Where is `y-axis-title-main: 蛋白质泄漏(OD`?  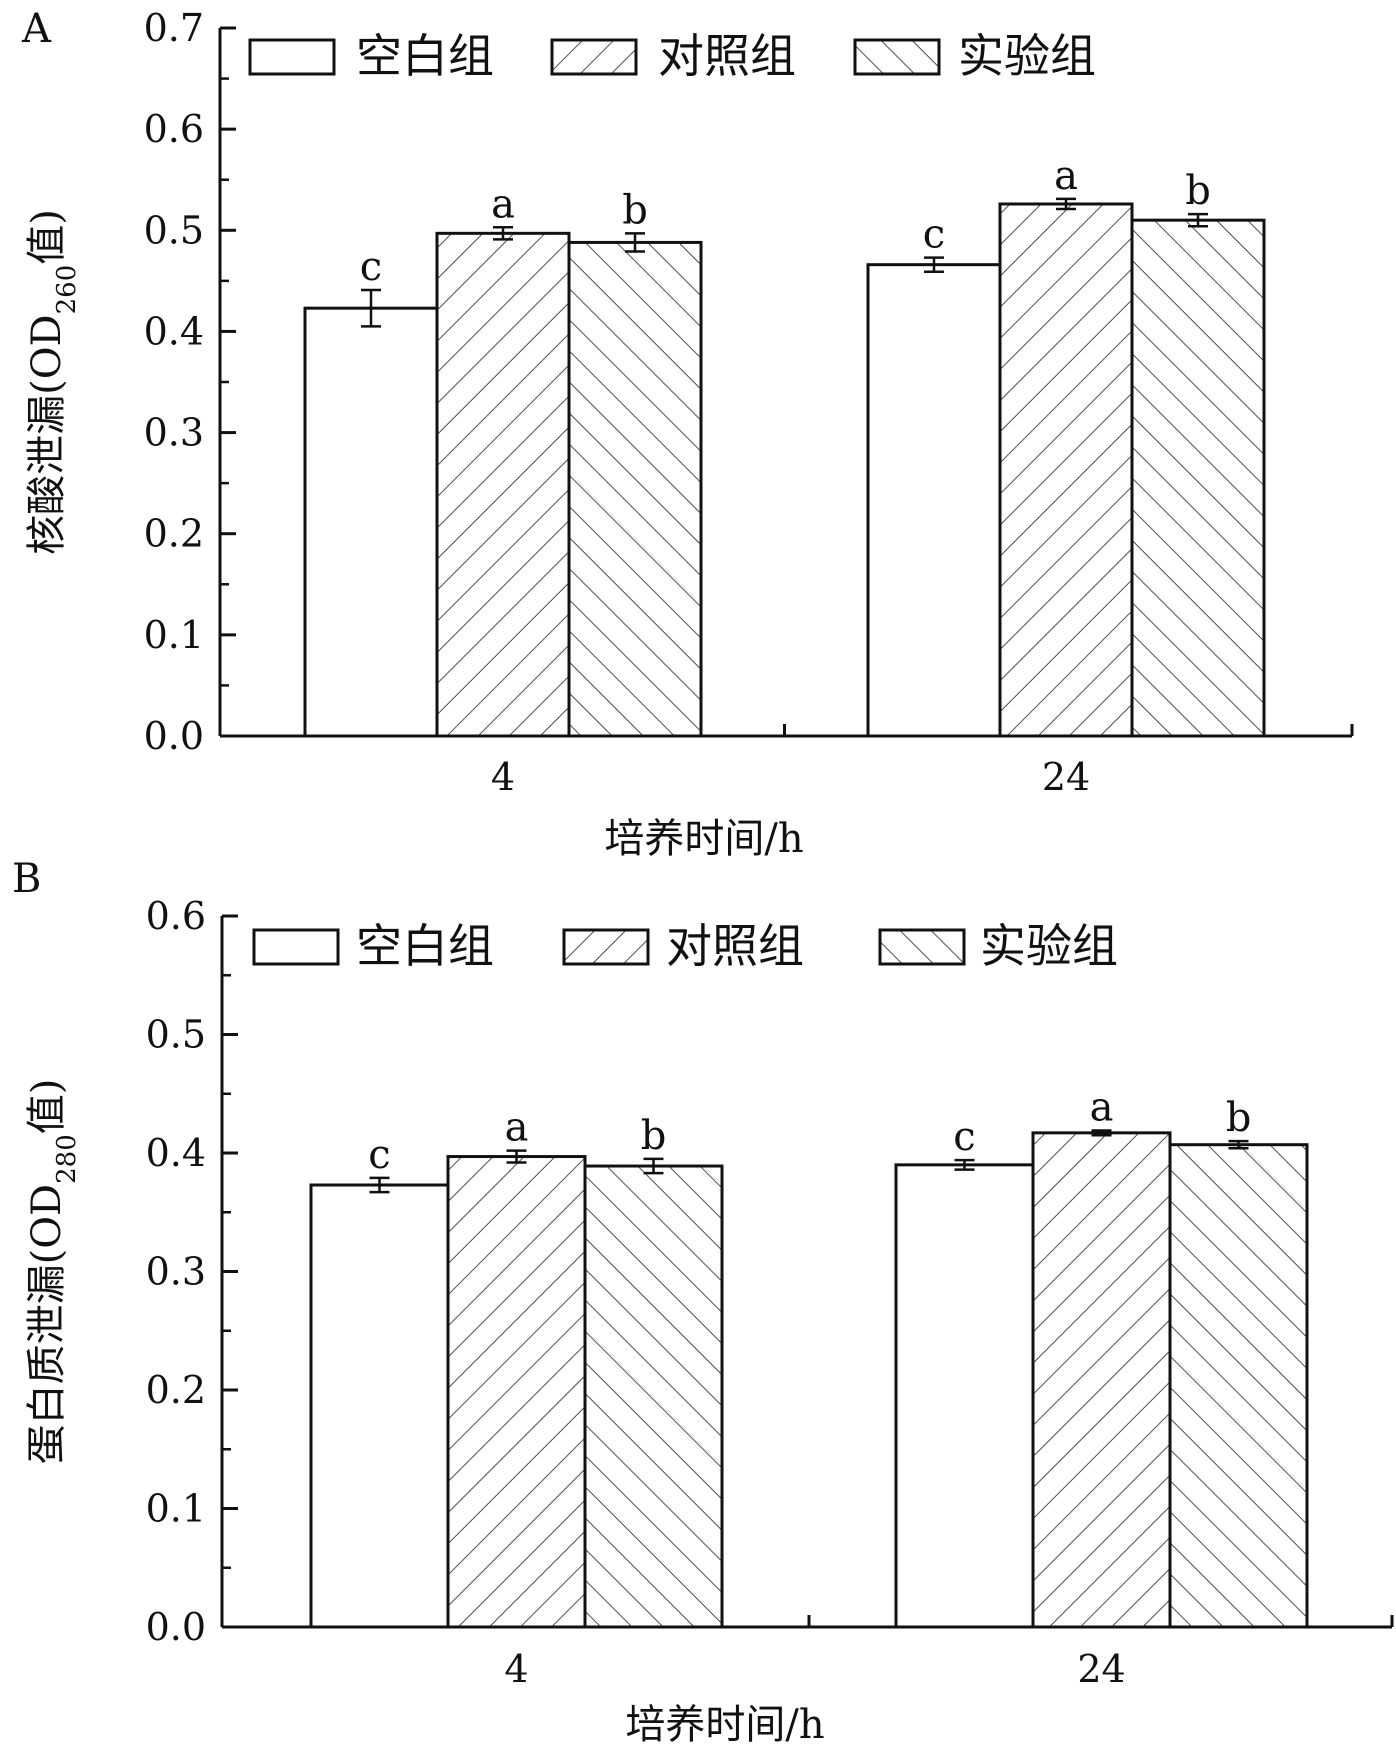
y-axis-title-main: 蛋白质泄漏(OD is located at coordinates (47, 1324).